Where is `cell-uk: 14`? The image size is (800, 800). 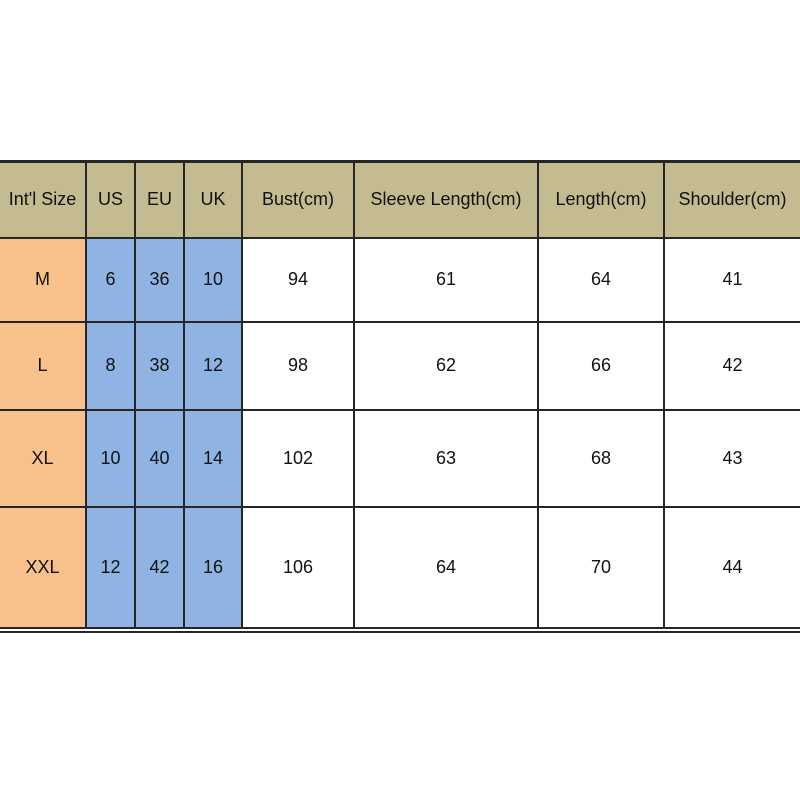 cell-uk: 14 is located at coordinates (213, 458).